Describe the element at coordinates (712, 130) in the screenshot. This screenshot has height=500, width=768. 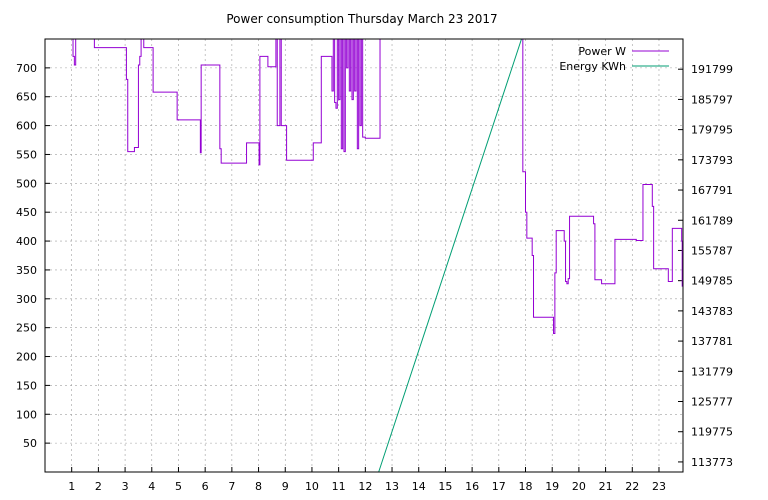
I see `y2-tick-label: 179795` at that location.